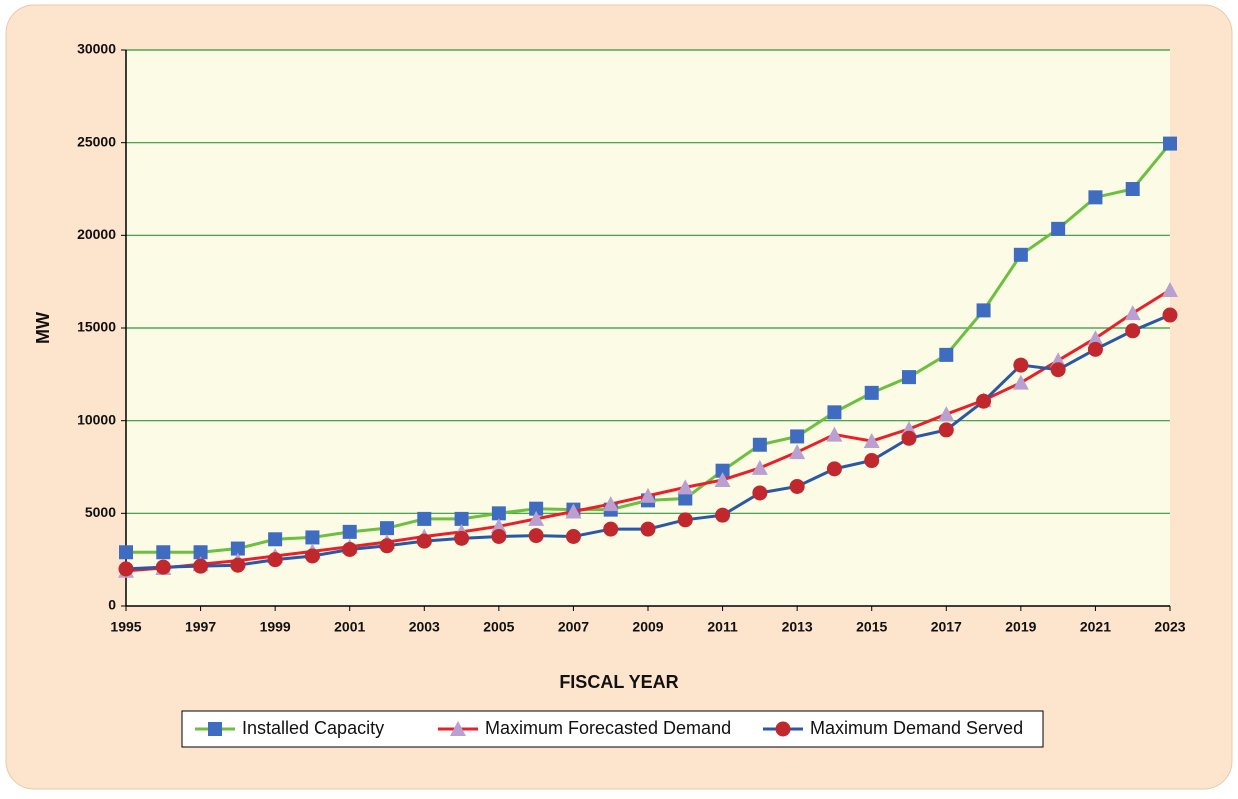  What do you see at coordinates (797, 627) in the screenshot?
I see `x-tick-label: 2013` at bounding box center [797, 627].